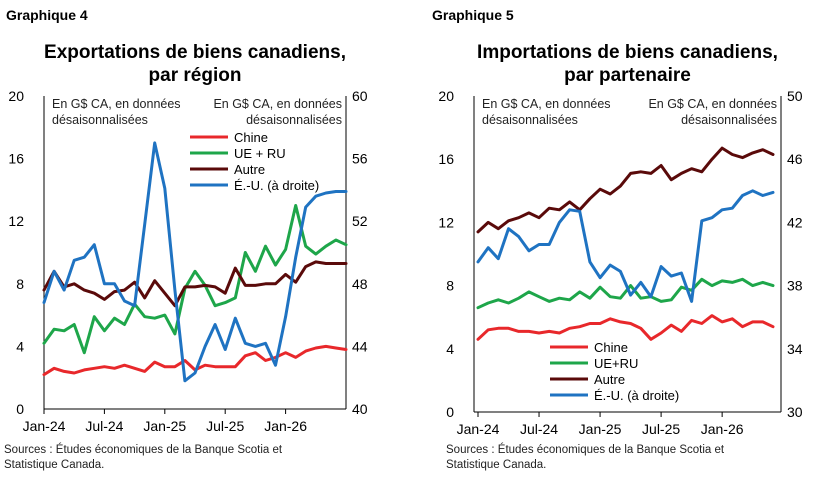  What do you see at coordinates (360, 284) in the screenshot?
I see `y-tick-right: 48` at bounding box center [360, 284].